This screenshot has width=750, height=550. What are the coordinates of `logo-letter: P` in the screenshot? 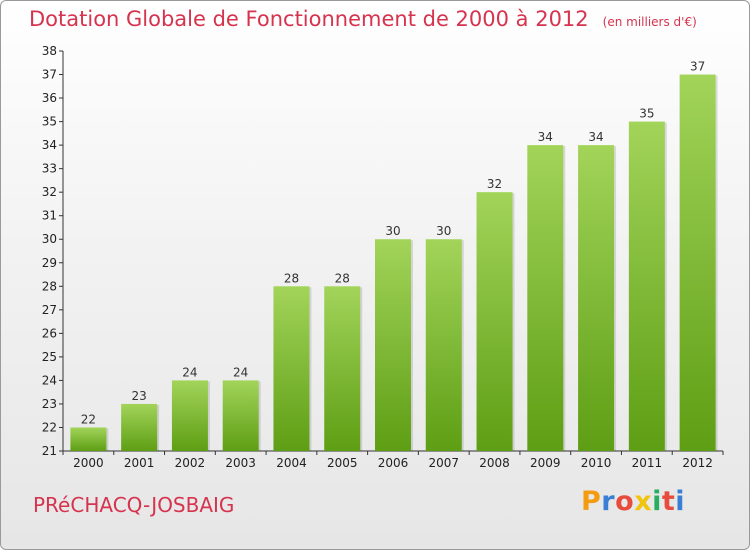 It's located at (591, 501).